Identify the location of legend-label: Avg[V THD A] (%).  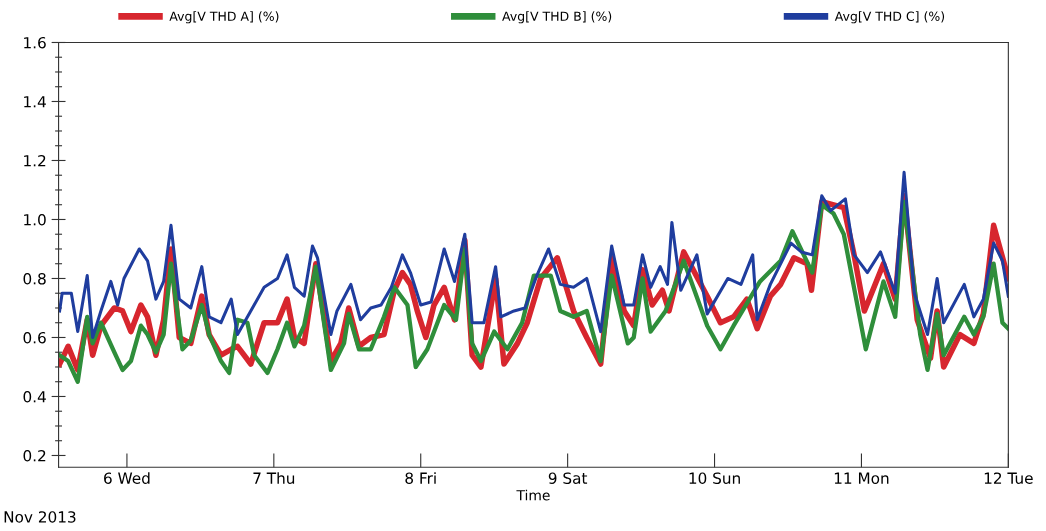
(224, 17).